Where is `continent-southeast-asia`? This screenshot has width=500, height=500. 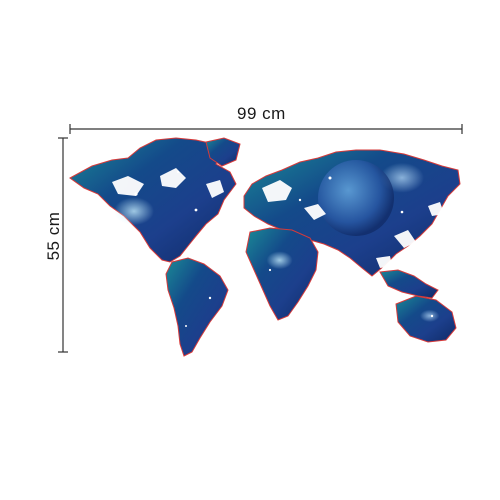
continent-southeast-asia is located at coordinates (409, 284).